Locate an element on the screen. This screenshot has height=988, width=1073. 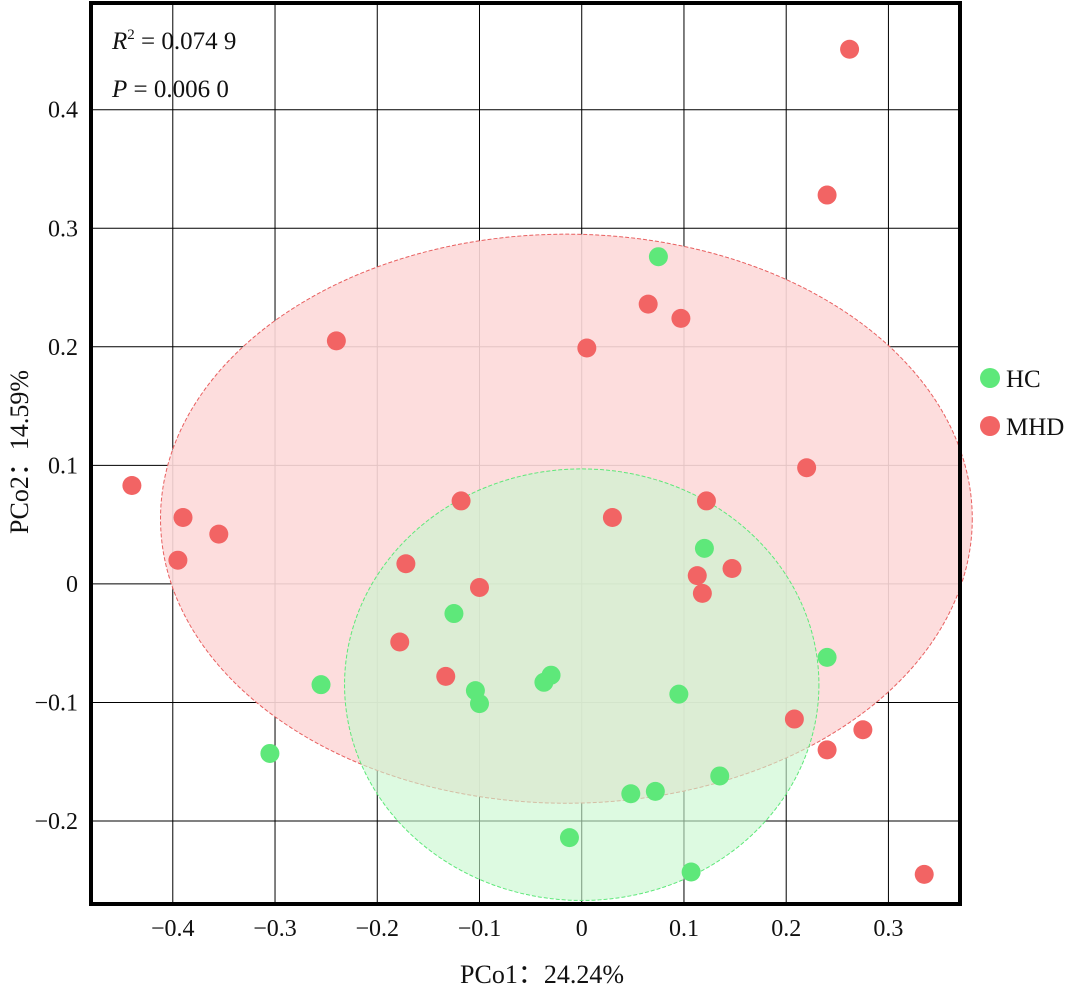
x-tick-label: 0 is located at coordinates (582, 929).